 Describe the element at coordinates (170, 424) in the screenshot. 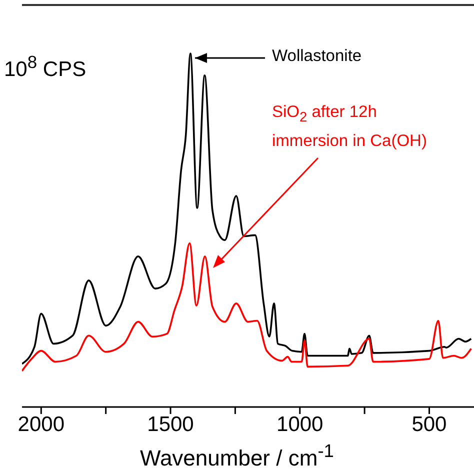

I see `x-tick-label: 1500` at that location.